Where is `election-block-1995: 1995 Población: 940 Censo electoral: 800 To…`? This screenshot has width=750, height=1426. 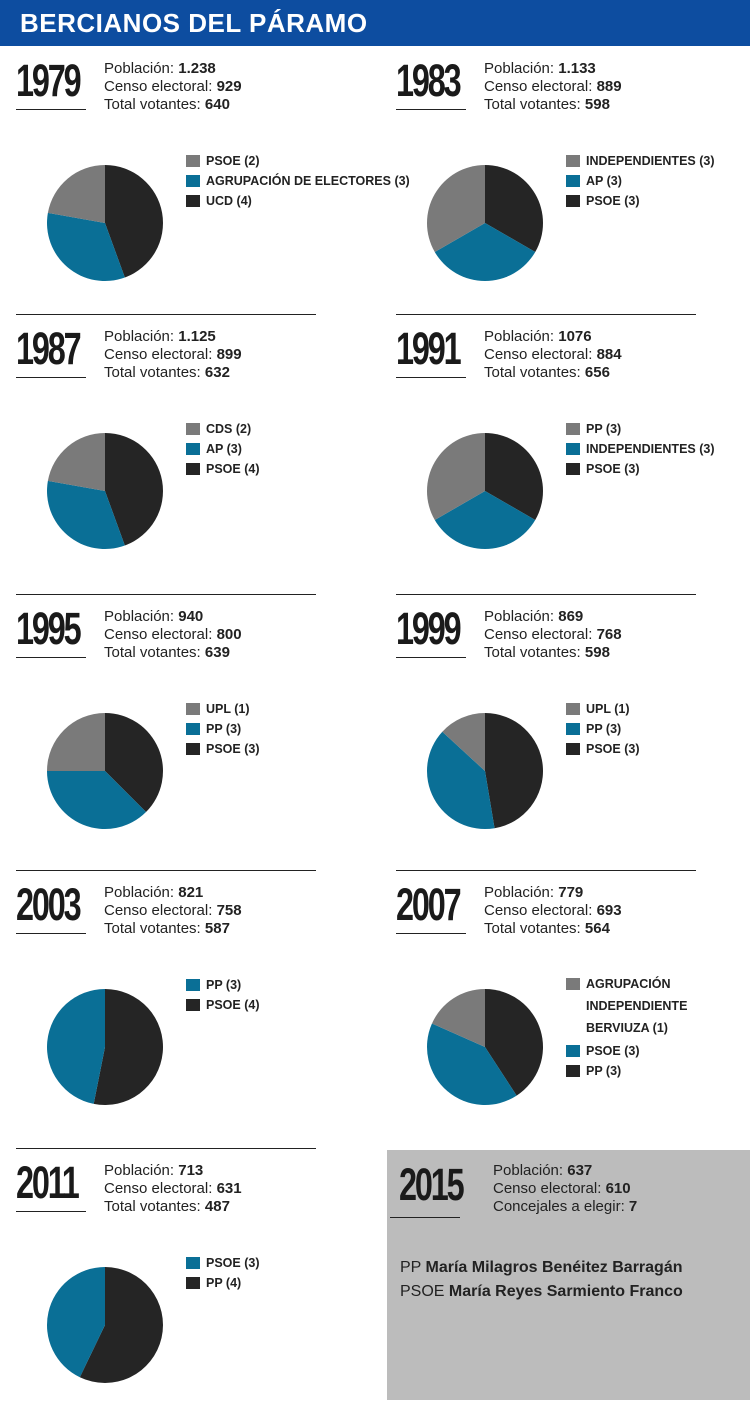
election-block-1995: 1995 Población: 940 Censo electoral: 800 To… is located at coordinates (187, 733).